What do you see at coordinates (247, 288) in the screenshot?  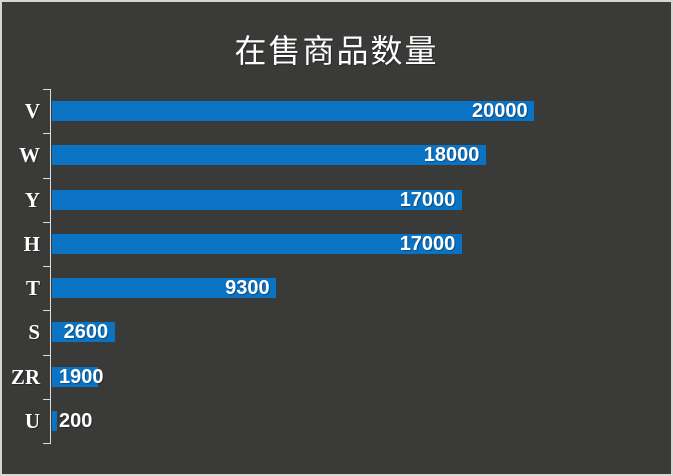 I see `value-label: 9300` at bounding box center [247, 288].